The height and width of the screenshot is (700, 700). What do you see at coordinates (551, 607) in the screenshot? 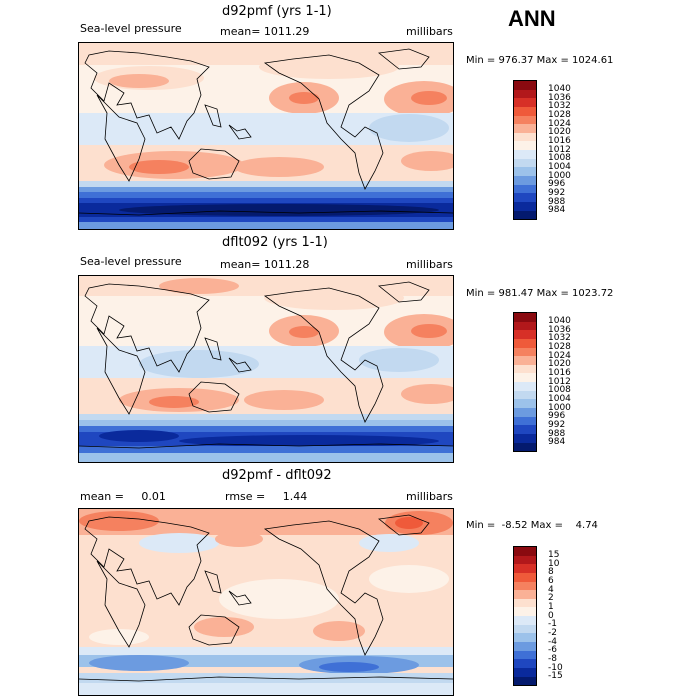
I see `colorbar-label: 1` at bounding box center [551, 607].